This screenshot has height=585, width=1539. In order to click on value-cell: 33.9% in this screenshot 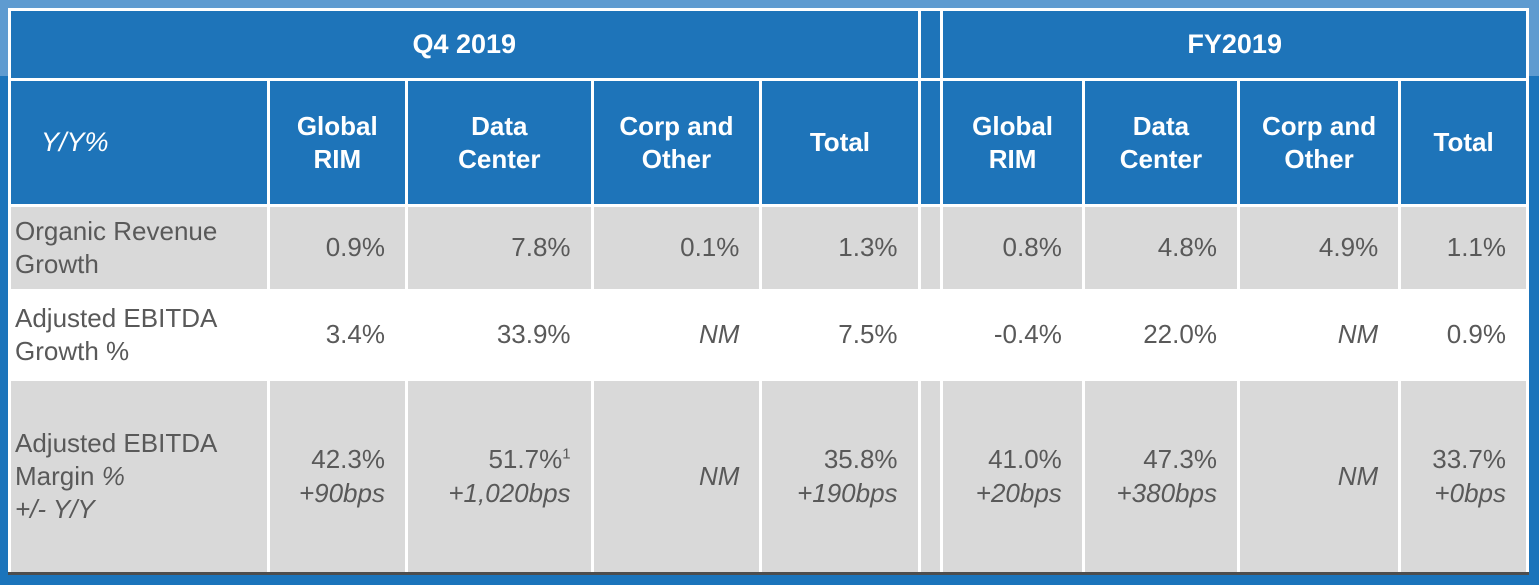, I will do `click(499, 335)`.